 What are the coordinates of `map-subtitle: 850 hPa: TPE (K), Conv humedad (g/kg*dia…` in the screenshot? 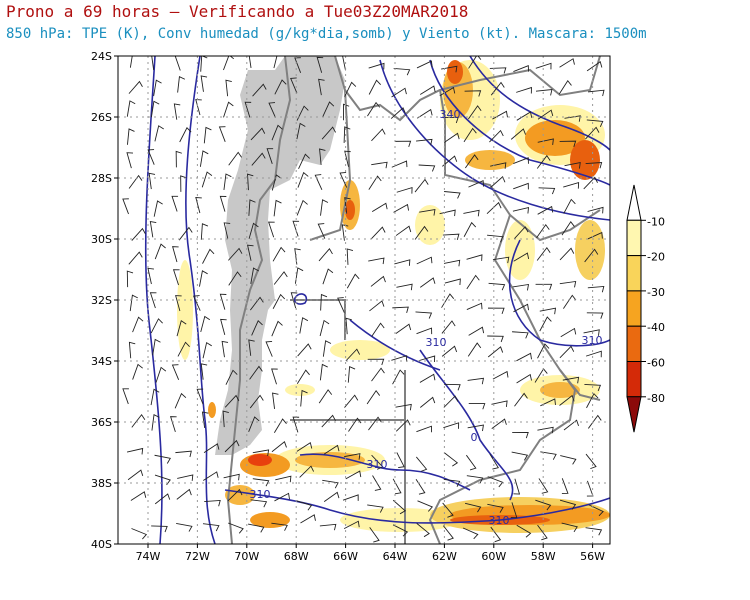 It's located at (326, 34).